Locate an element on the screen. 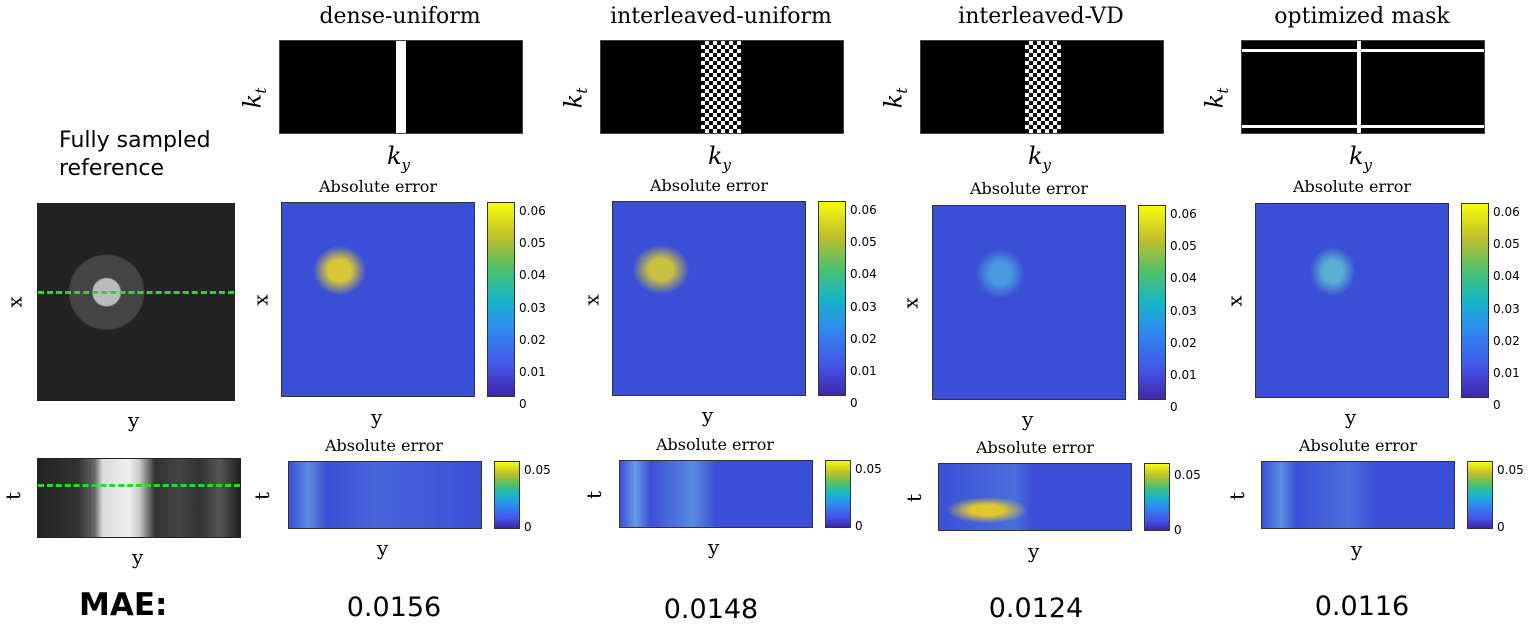  reference-y-label-bottom: y is located at coordinates (138, 557).